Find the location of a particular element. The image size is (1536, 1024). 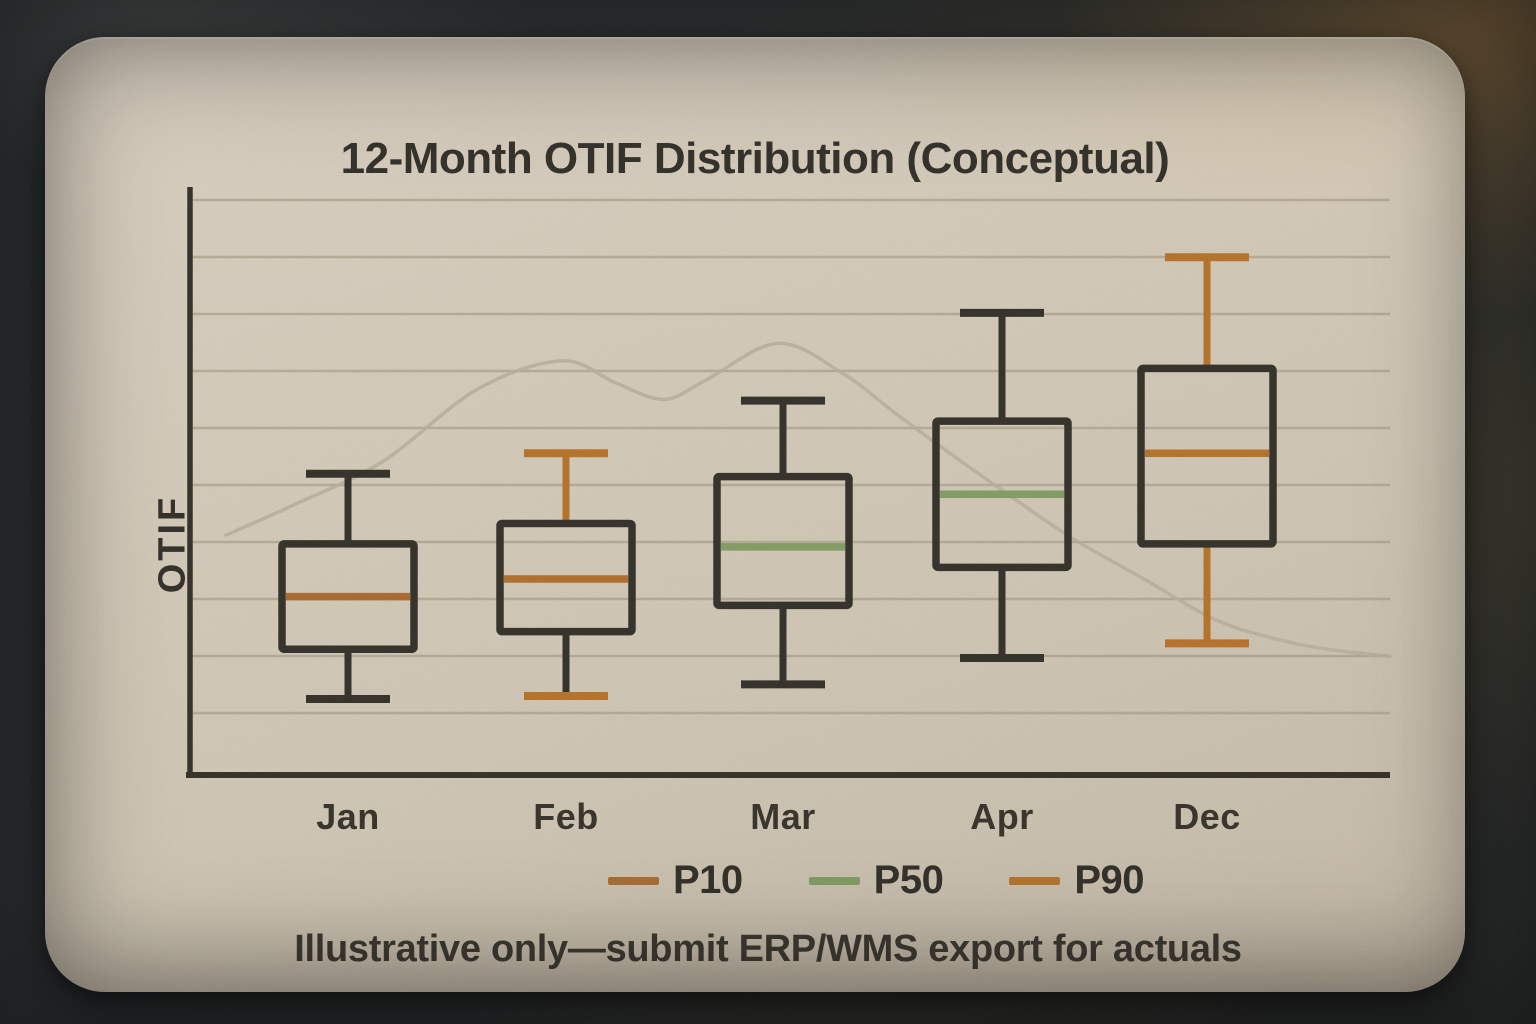

legend-item-p10: P10 is located at coordinates (675, 880).